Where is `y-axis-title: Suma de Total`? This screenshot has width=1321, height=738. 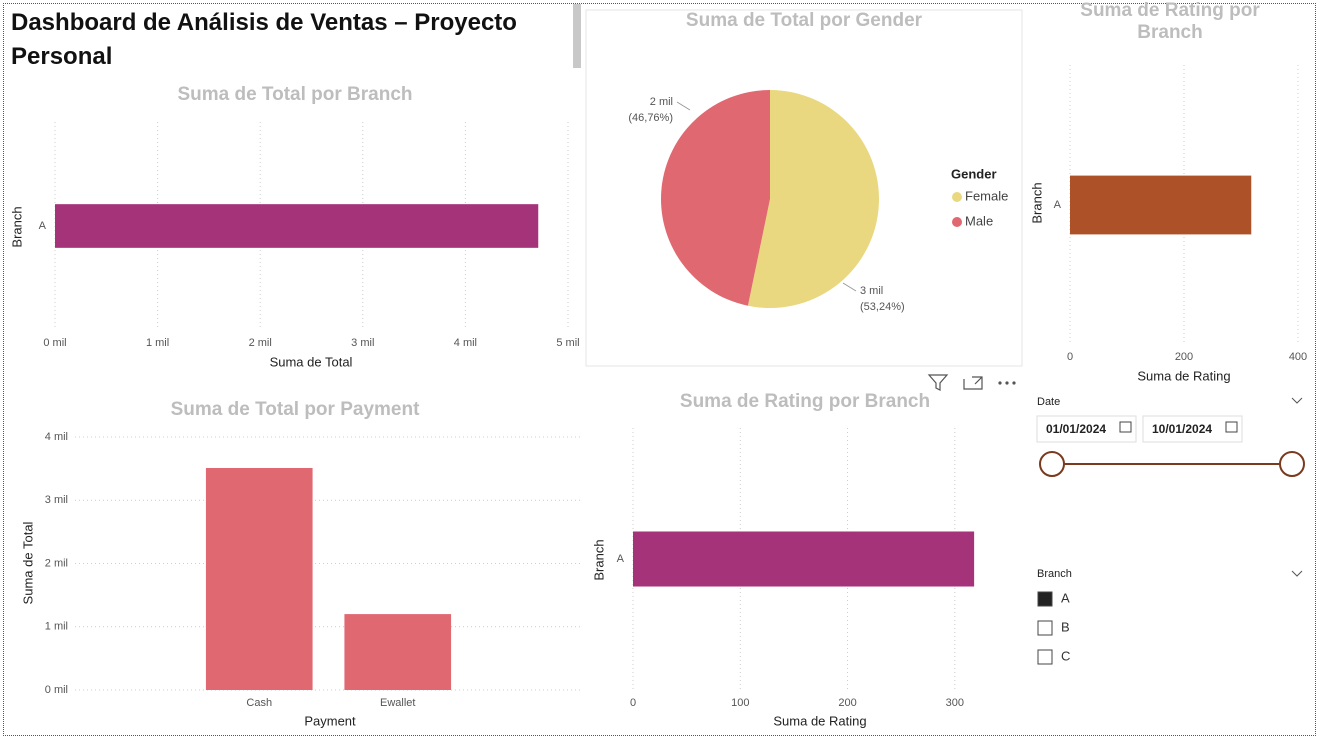
y-axis-title: Suma de Total is located at coordinates (27, 562).